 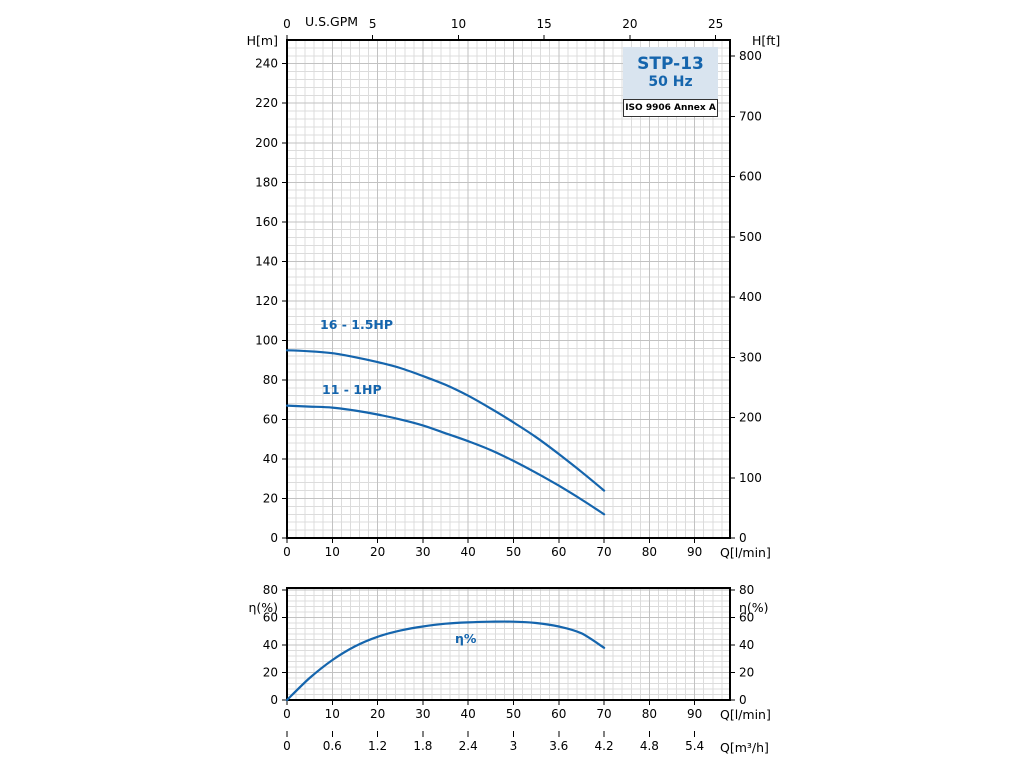 I want to click on model-badge: STP-13 50 Hz, so click(x=670, y=73).